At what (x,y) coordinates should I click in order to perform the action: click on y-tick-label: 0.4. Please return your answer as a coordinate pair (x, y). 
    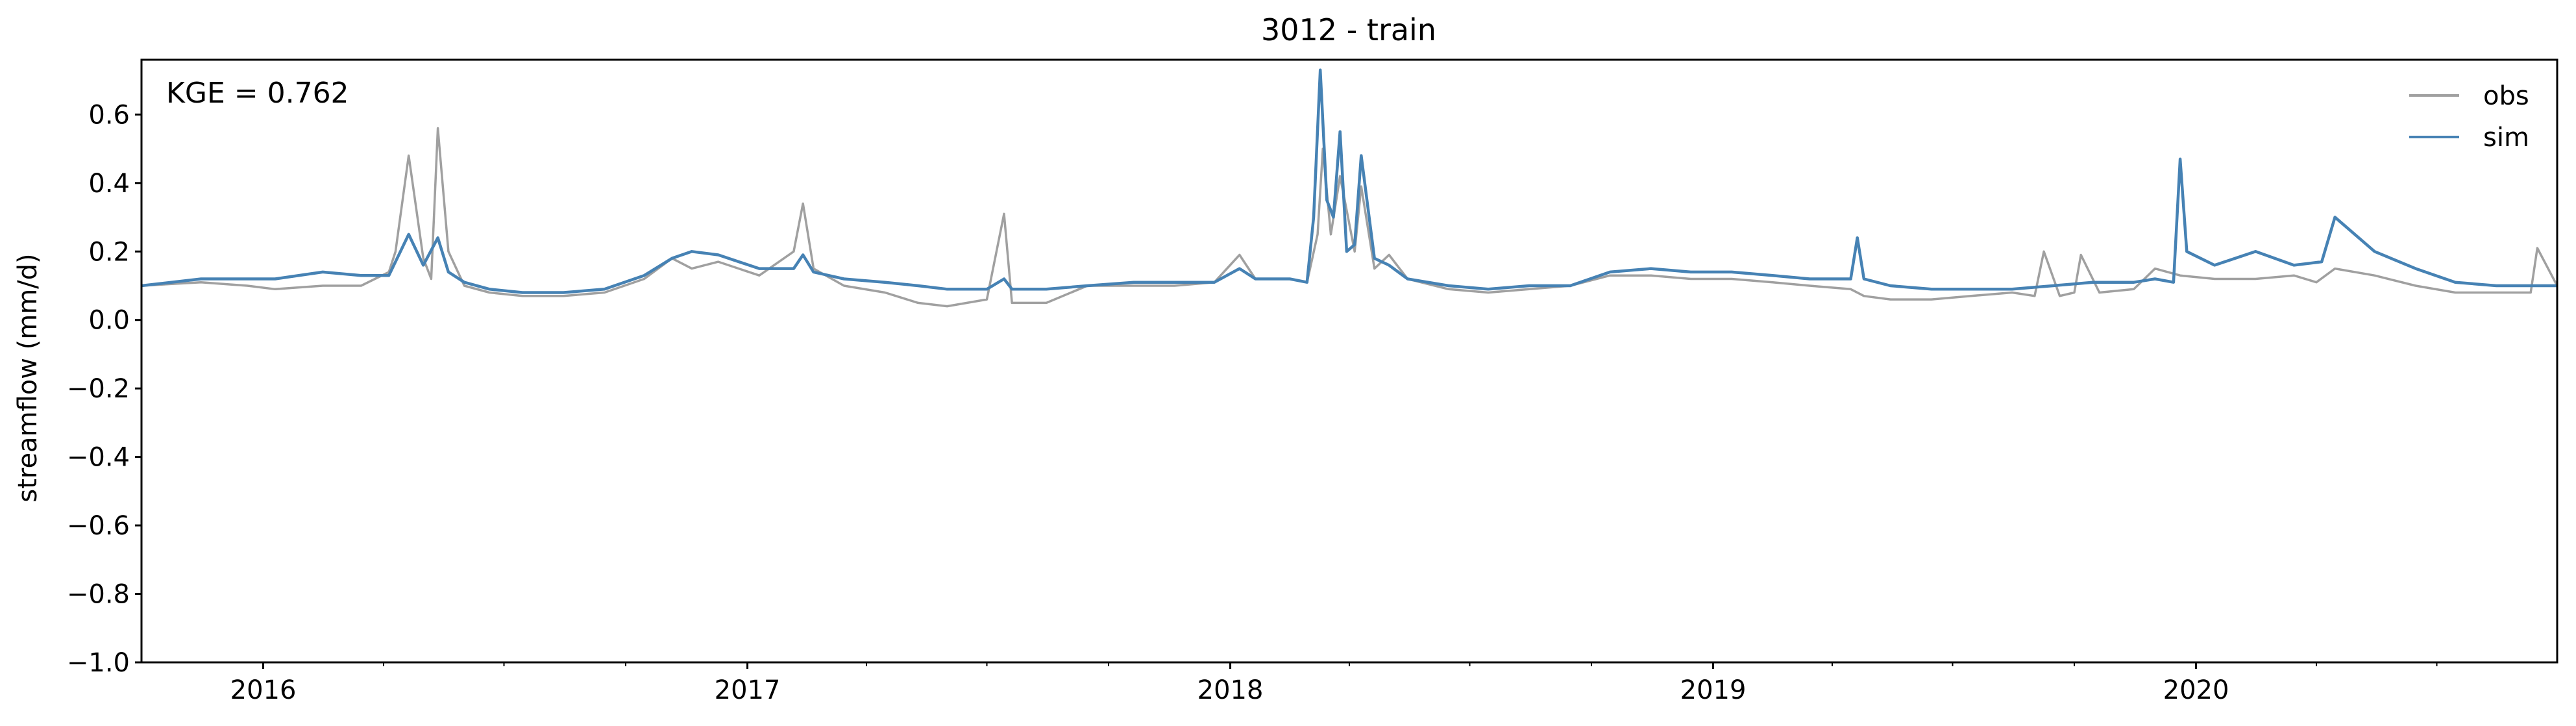
    Looking at the image, I should click on (109, 184).